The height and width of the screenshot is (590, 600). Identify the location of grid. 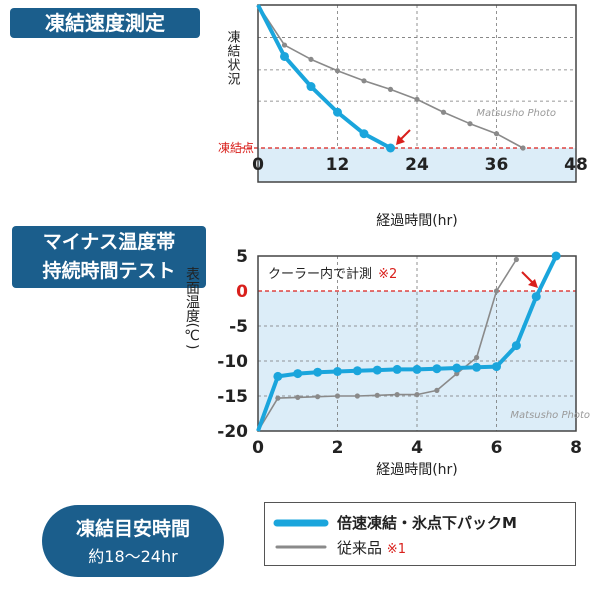
(417, 76).